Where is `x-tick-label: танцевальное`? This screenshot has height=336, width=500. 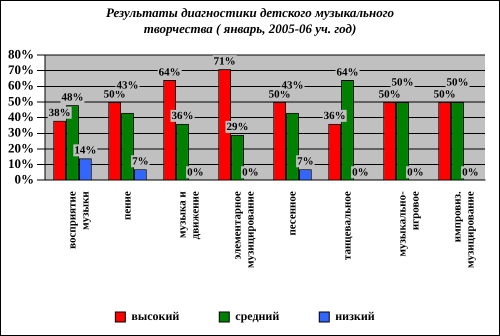 x-tick-label: танцевальное is located at coordinates (347, 225).